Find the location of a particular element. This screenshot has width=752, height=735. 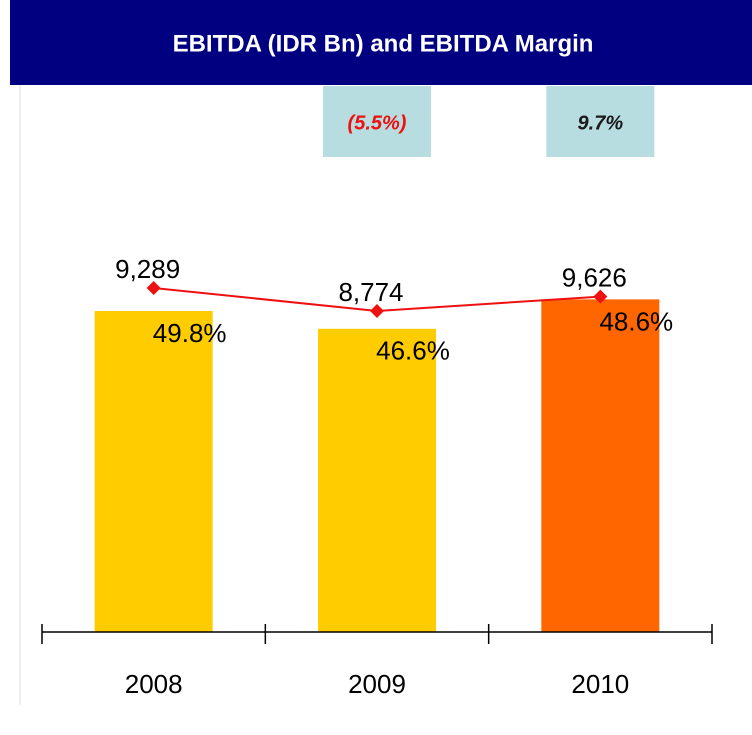

growth-label: (5.5%) is located at coordinates (377, 123).